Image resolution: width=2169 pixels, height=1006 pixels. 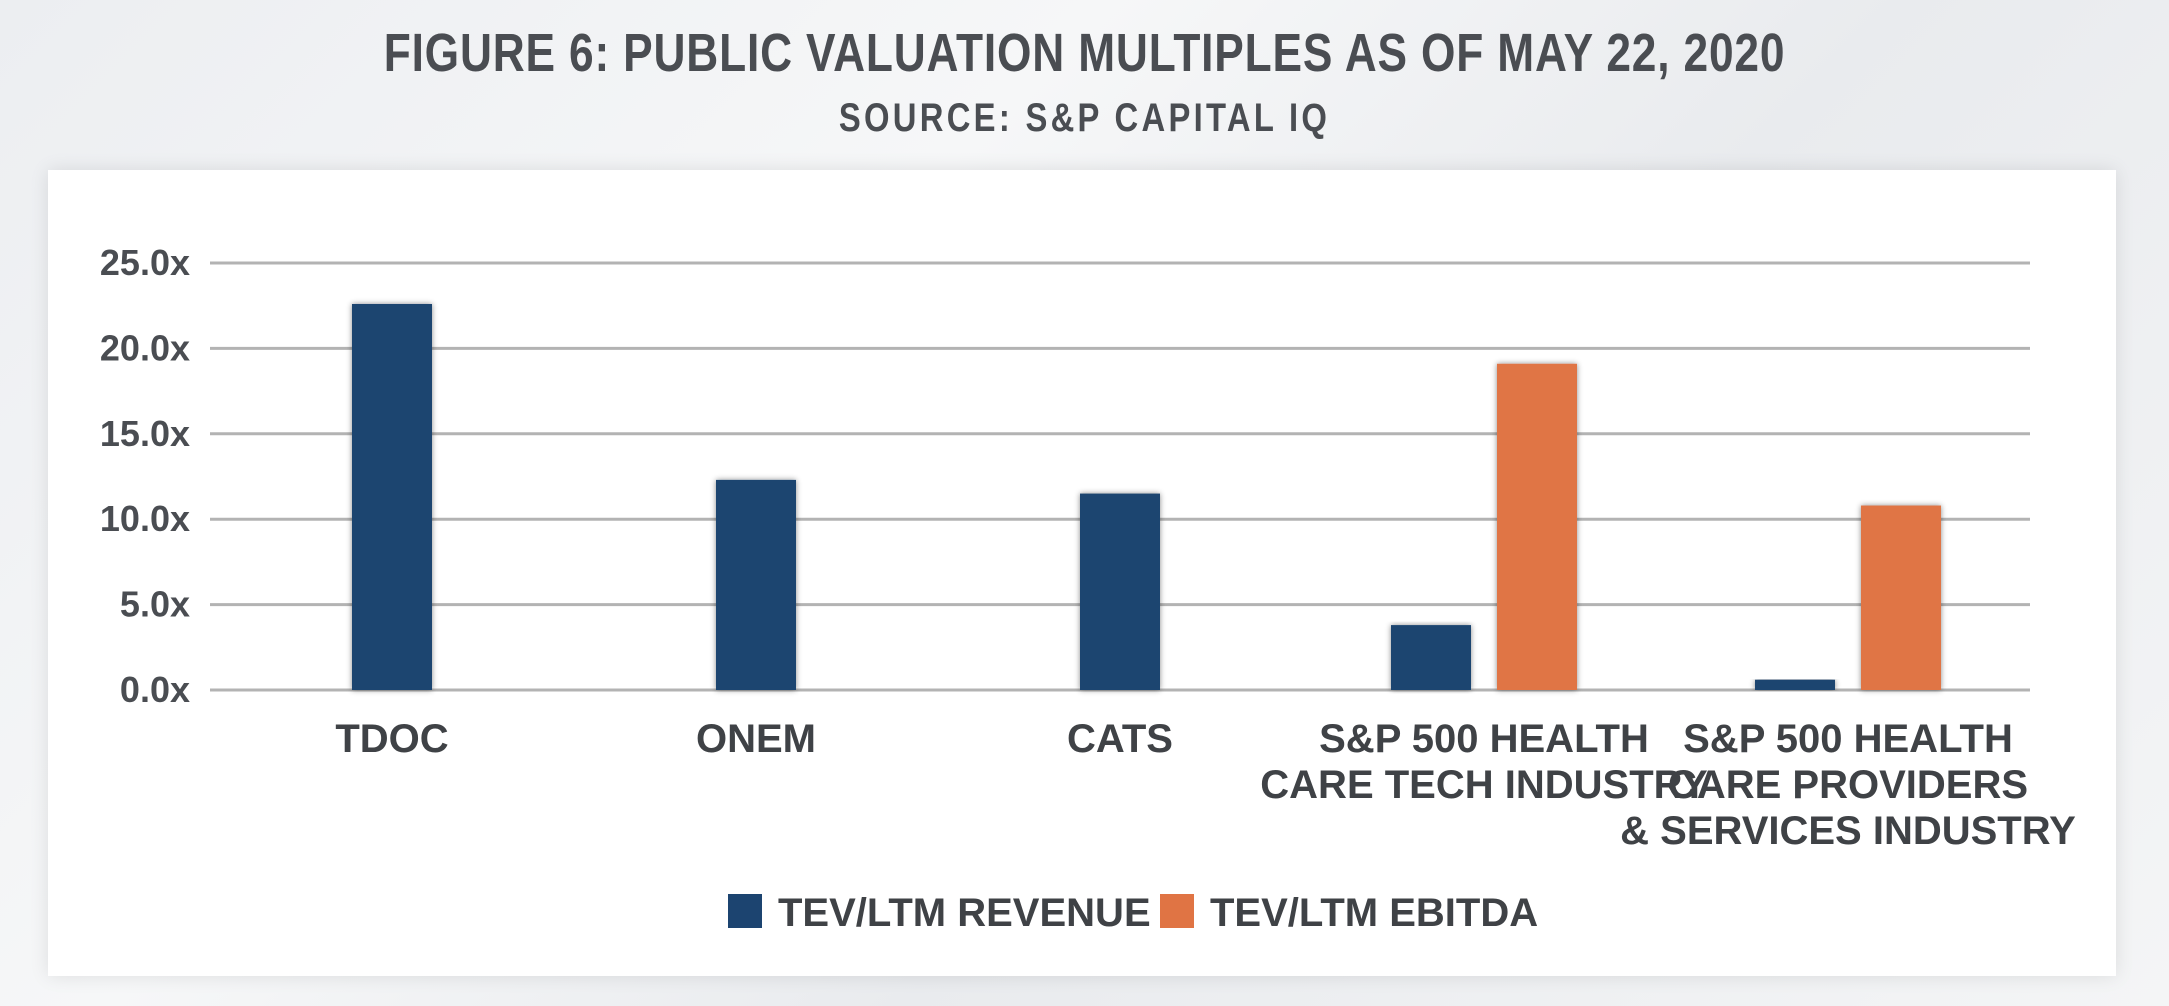 What do you see at coordinates (391, 739) in the screenshot?
I see `x-category-label: TDOC` at bounding box center [391, 739].